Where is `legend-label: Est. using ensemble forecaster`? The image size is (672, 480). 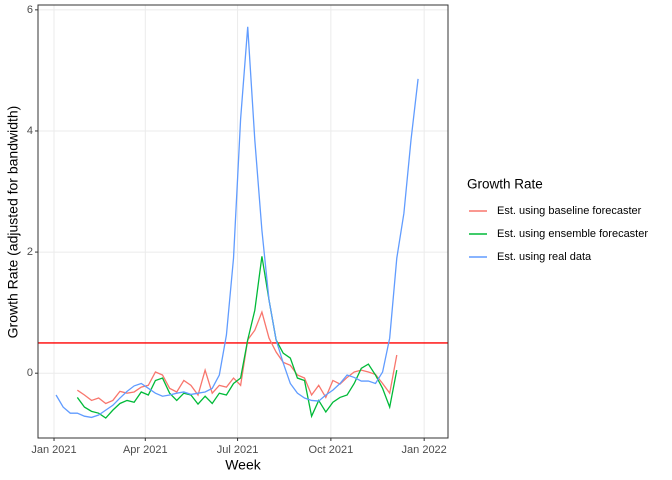
legend-label: Est. using ensemble forecaster is located at coordinates (572, 234).